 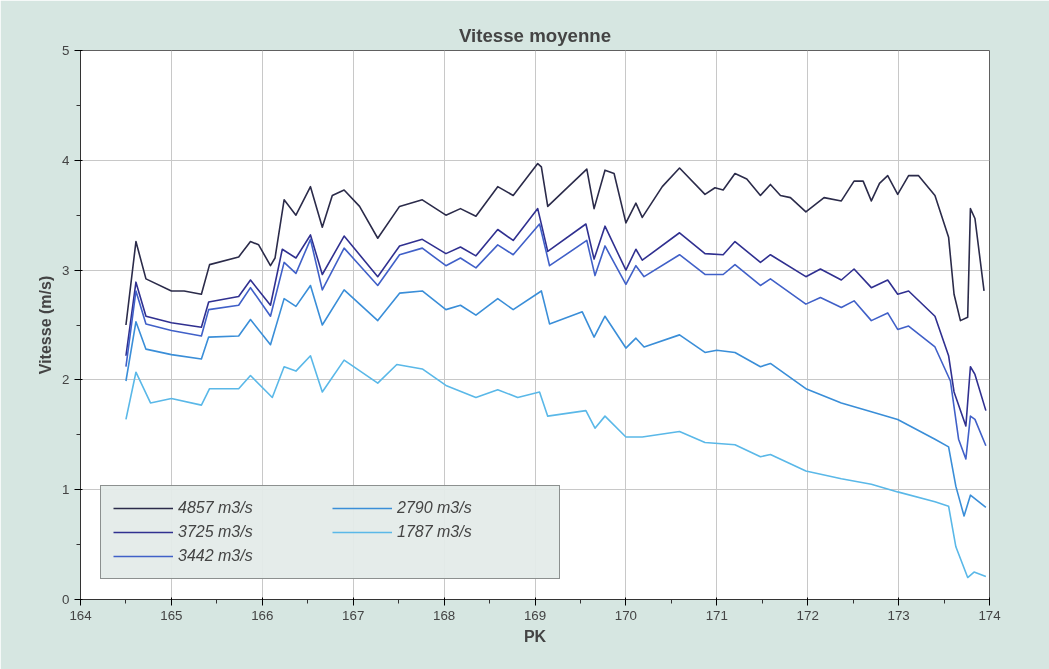 What do you see at coordinates (81, 615) in the screenshot?
I see `x-tick-label: 164` at bounding box center [81, 615].